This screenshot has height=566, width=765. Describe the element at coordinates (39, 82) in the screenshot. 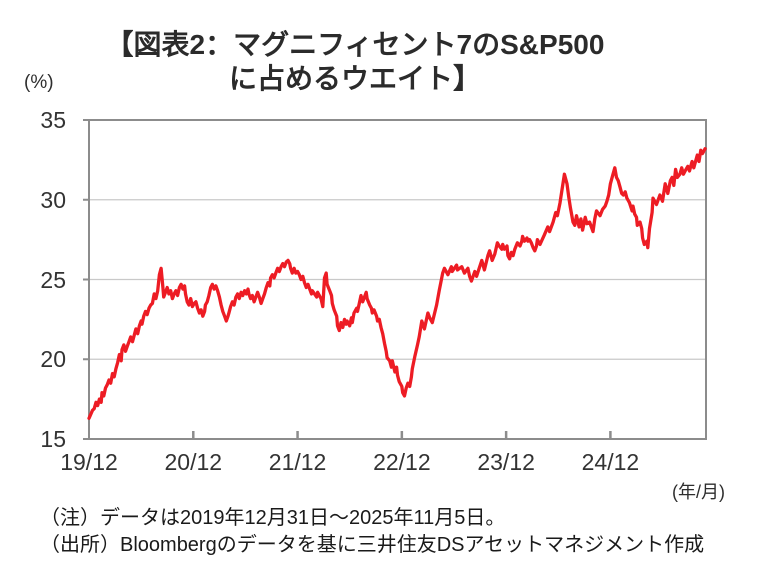

I see `y-axis-unit-label: (%)` at that location.